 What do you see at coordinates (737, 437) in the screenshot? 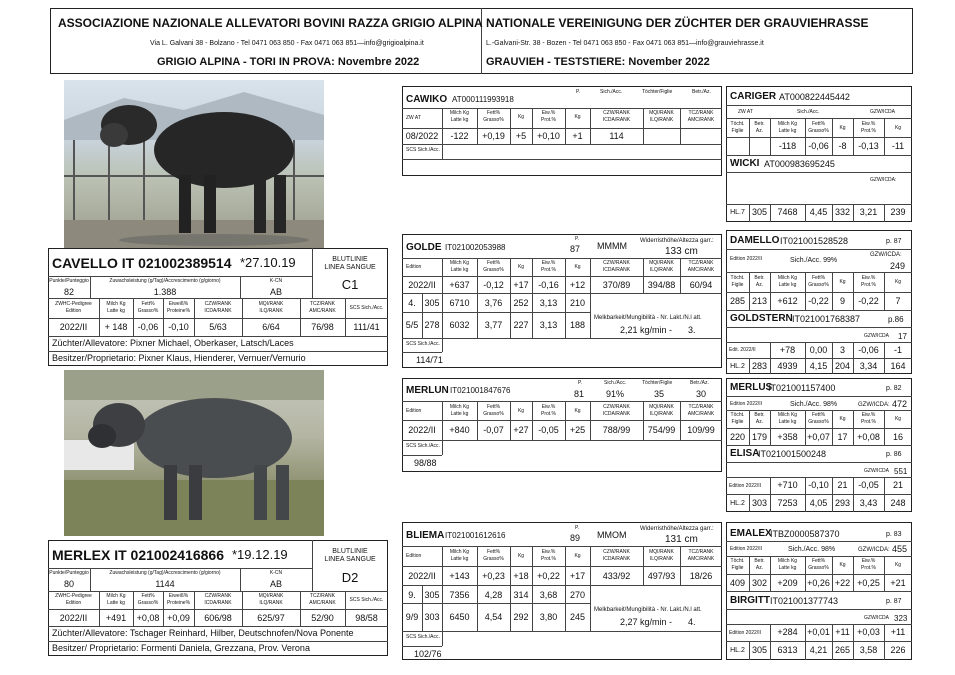
I see `merlus-t-text: 220` at bounding box center [737, 437].